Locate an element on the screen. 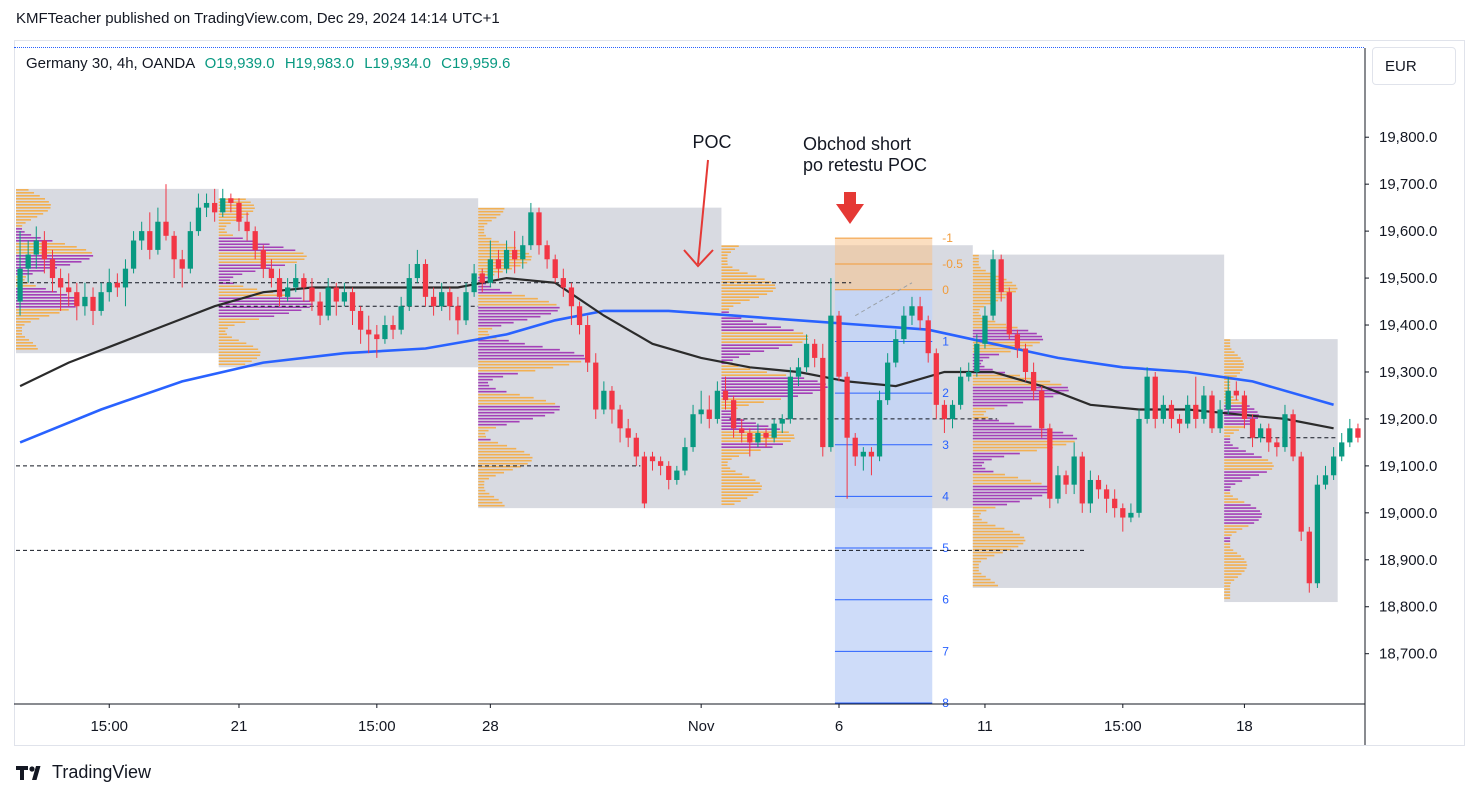  fib-level-label: -1 is located at coordinates (947, 238).